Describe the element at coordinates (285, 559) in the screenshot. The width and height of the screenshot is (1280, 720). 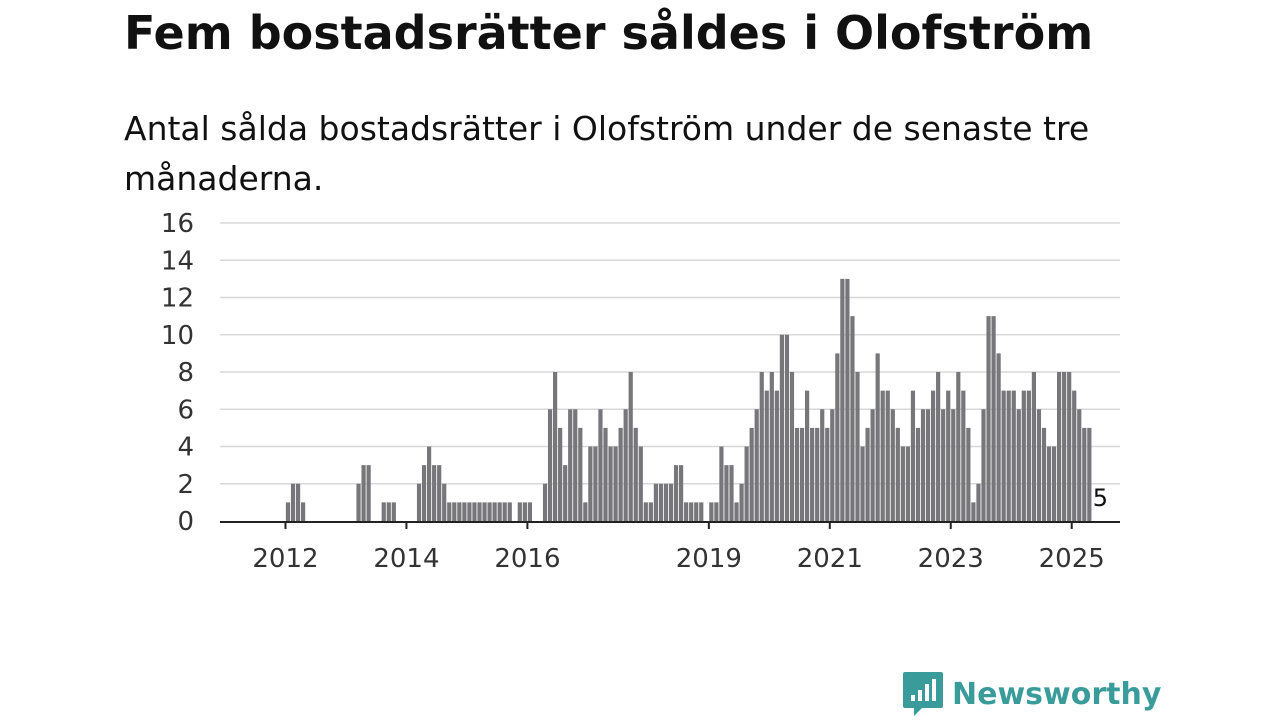
I see `x-tick-label: 2012` at that location.